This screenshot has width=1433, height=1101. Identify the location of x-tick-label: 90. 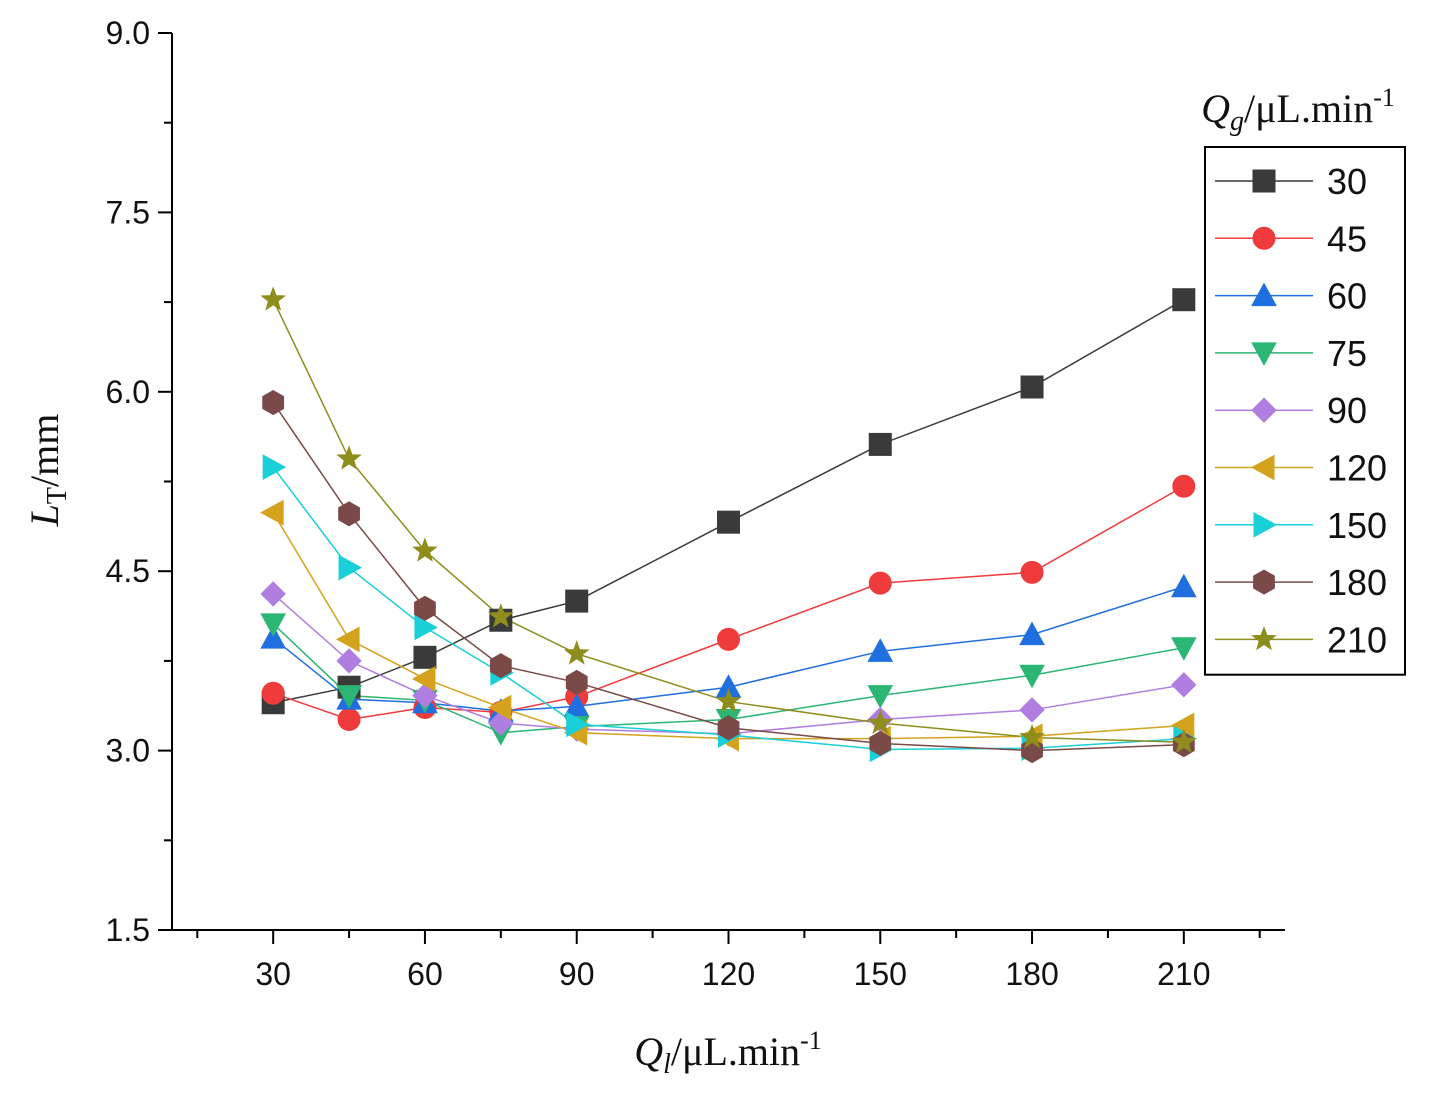
(577, 974).